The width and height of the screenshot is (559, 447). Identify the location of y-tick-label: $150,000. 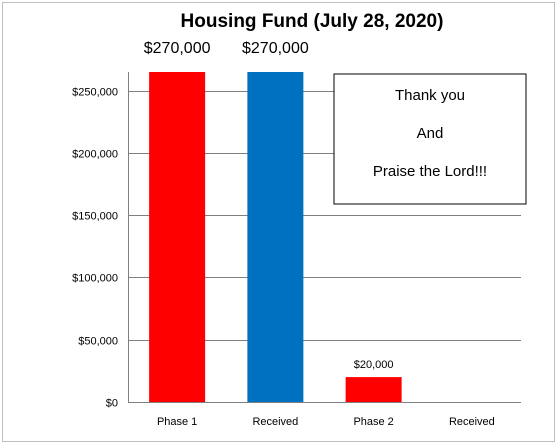
(95, 217).